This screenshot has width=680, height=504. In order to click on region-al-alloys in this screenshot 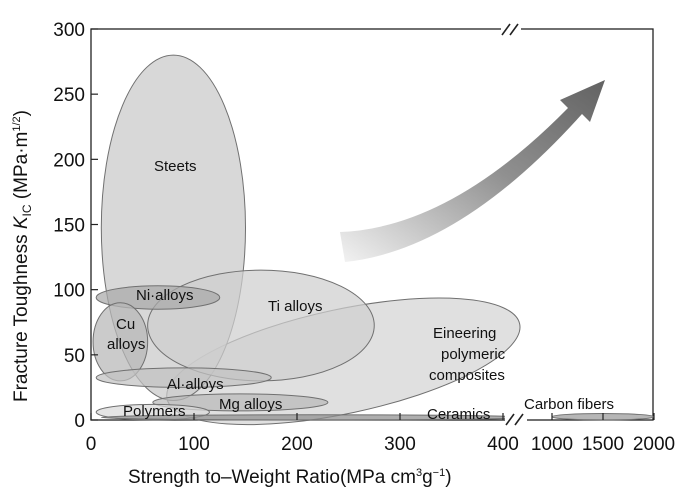, I will do `click(183, 377)`.